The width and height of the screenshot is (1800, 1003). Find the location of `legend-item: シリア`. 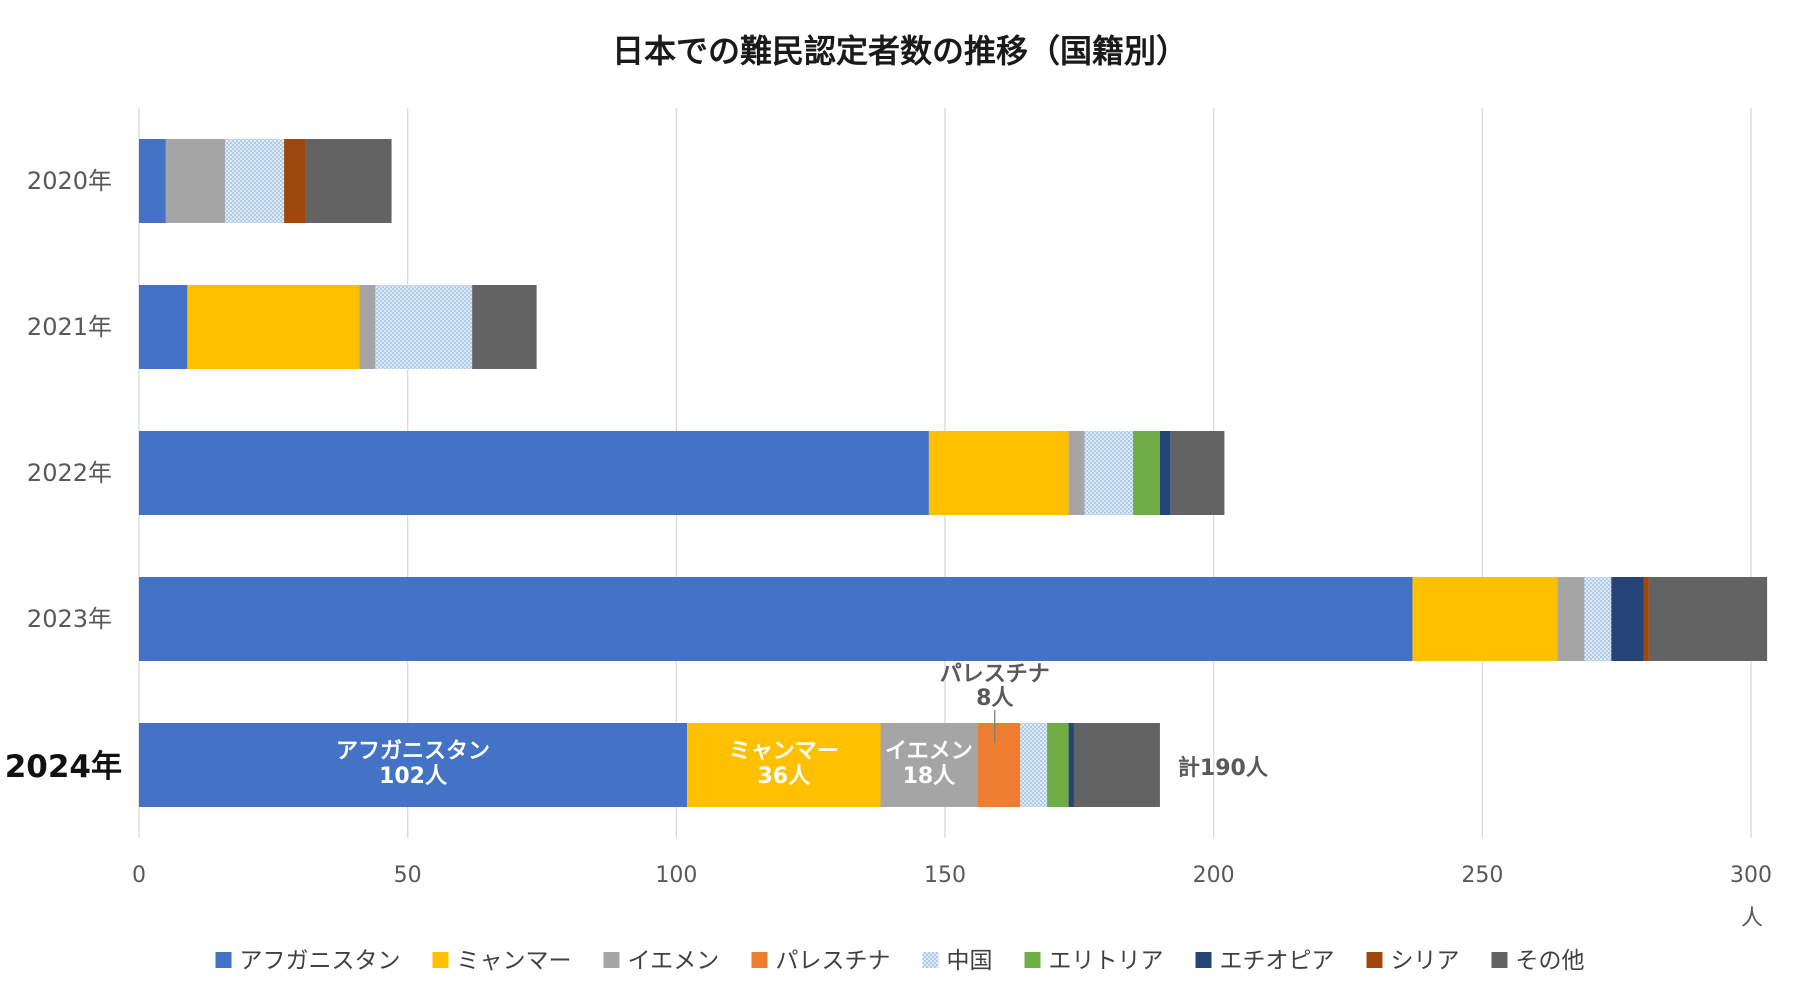

legend-item: シリア is located at coordinates (1413, 961).